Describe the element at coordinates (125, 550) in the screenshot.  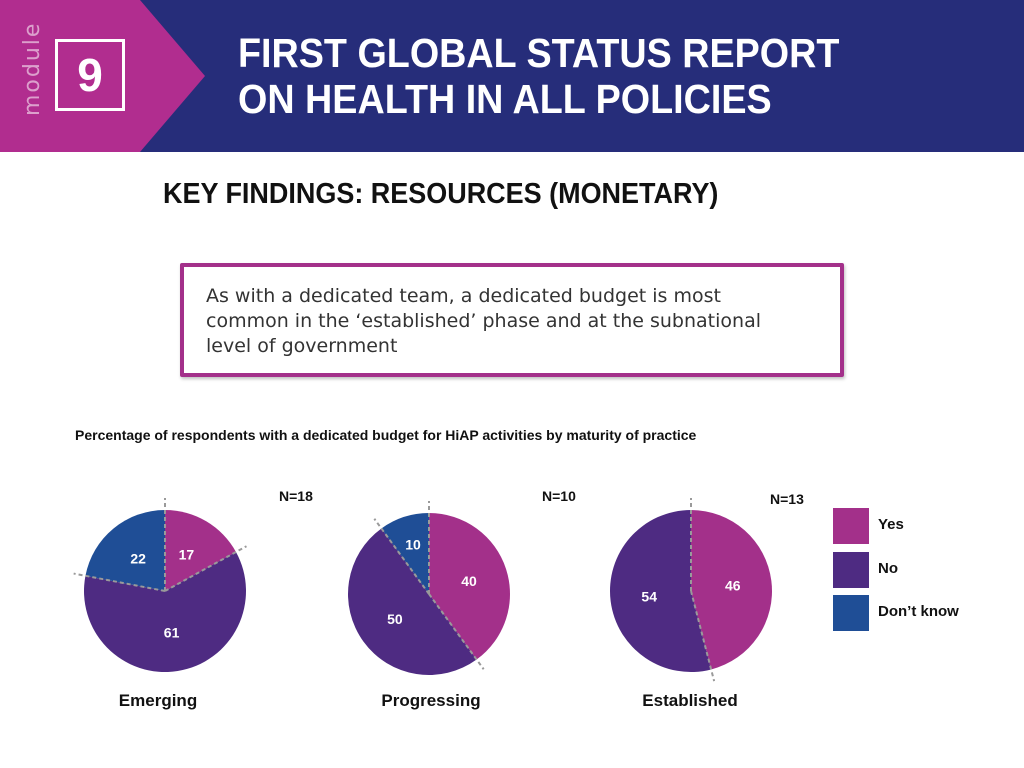
I see `slice-emerging-dont-know` at that location.